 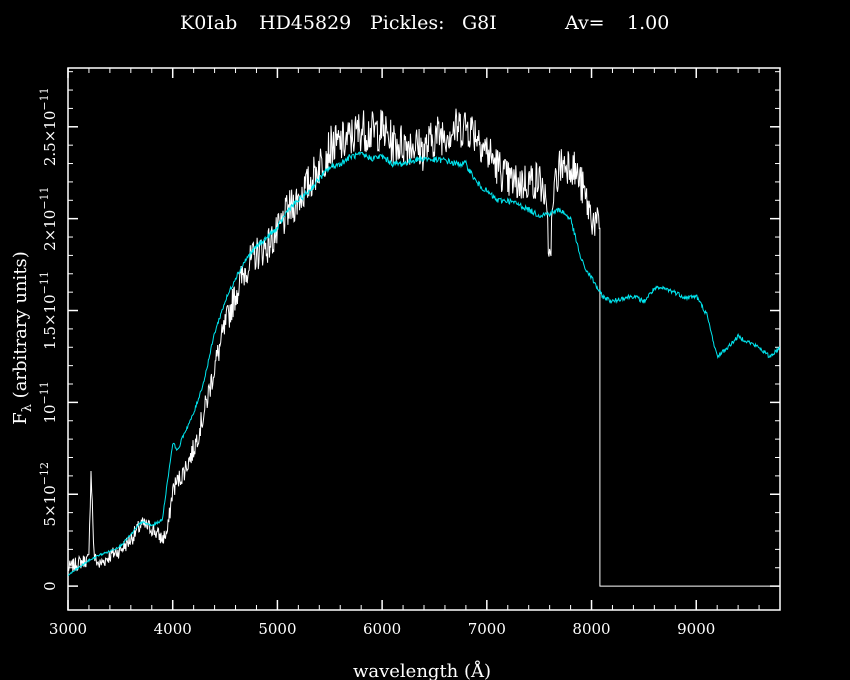 I want to click on y-tick-exponent: −12, so click(x=44, y=473).